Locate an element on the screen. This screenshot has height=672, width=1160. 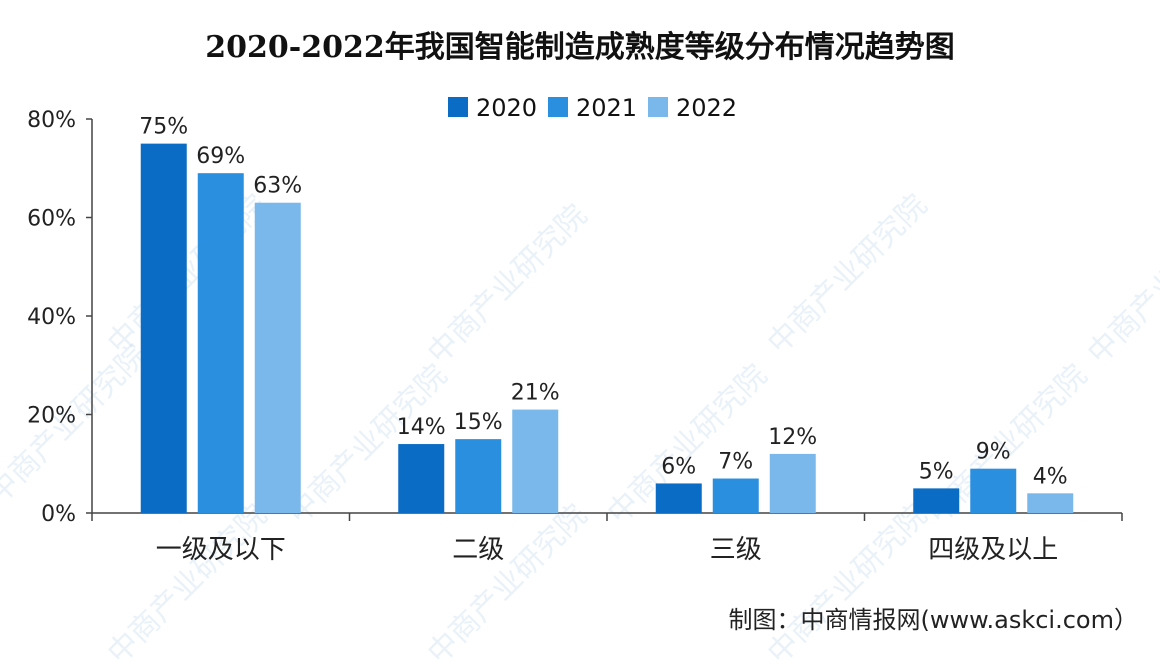
data-label: 4% is located at coordinates (1050, 476).